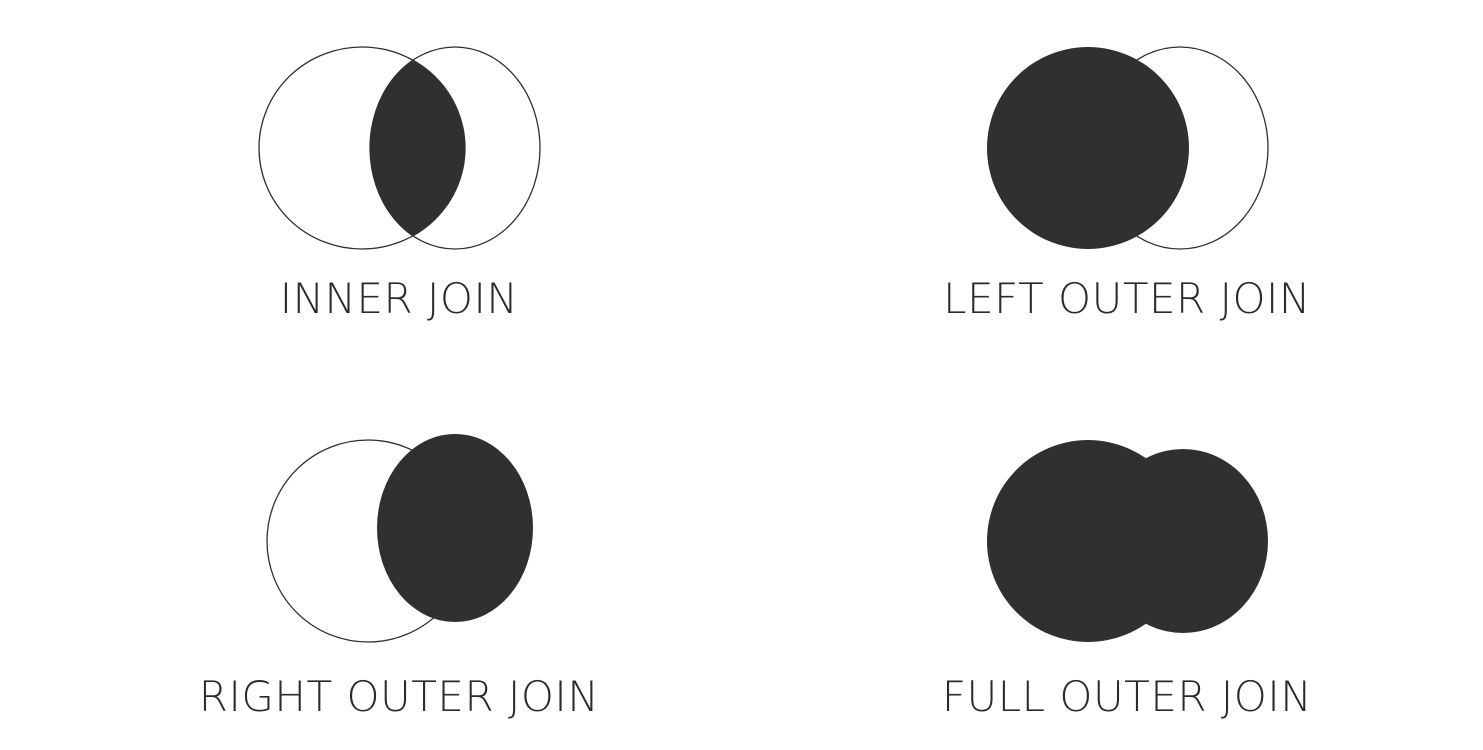  I want to click on right-outer-join-label: RIGHT OUTER JOIN, so click(399, 696).